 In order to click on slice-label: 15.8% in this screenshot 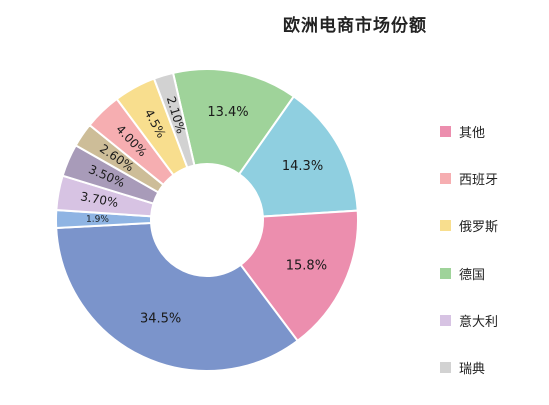, I will do `click(306, 265)`.